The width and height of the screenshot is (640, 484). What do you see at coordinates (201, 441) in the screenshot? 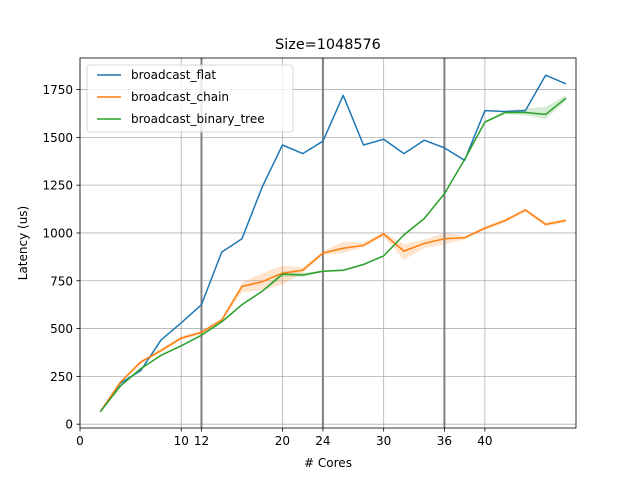
I see `x-tick-label: 12` at bounding box center [201, 441].